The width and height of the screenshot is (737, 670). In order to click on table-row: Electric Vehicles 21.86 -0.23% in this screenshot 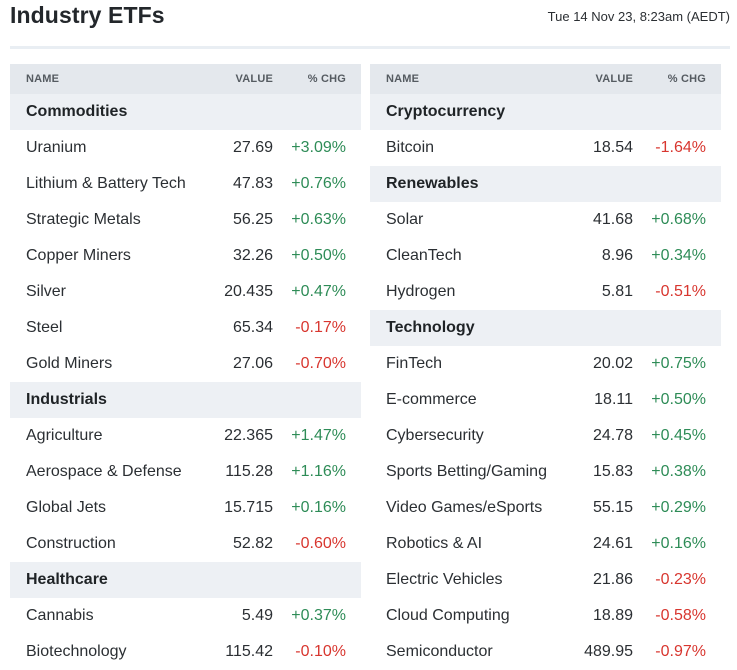, I will do `click(545, 580)`.